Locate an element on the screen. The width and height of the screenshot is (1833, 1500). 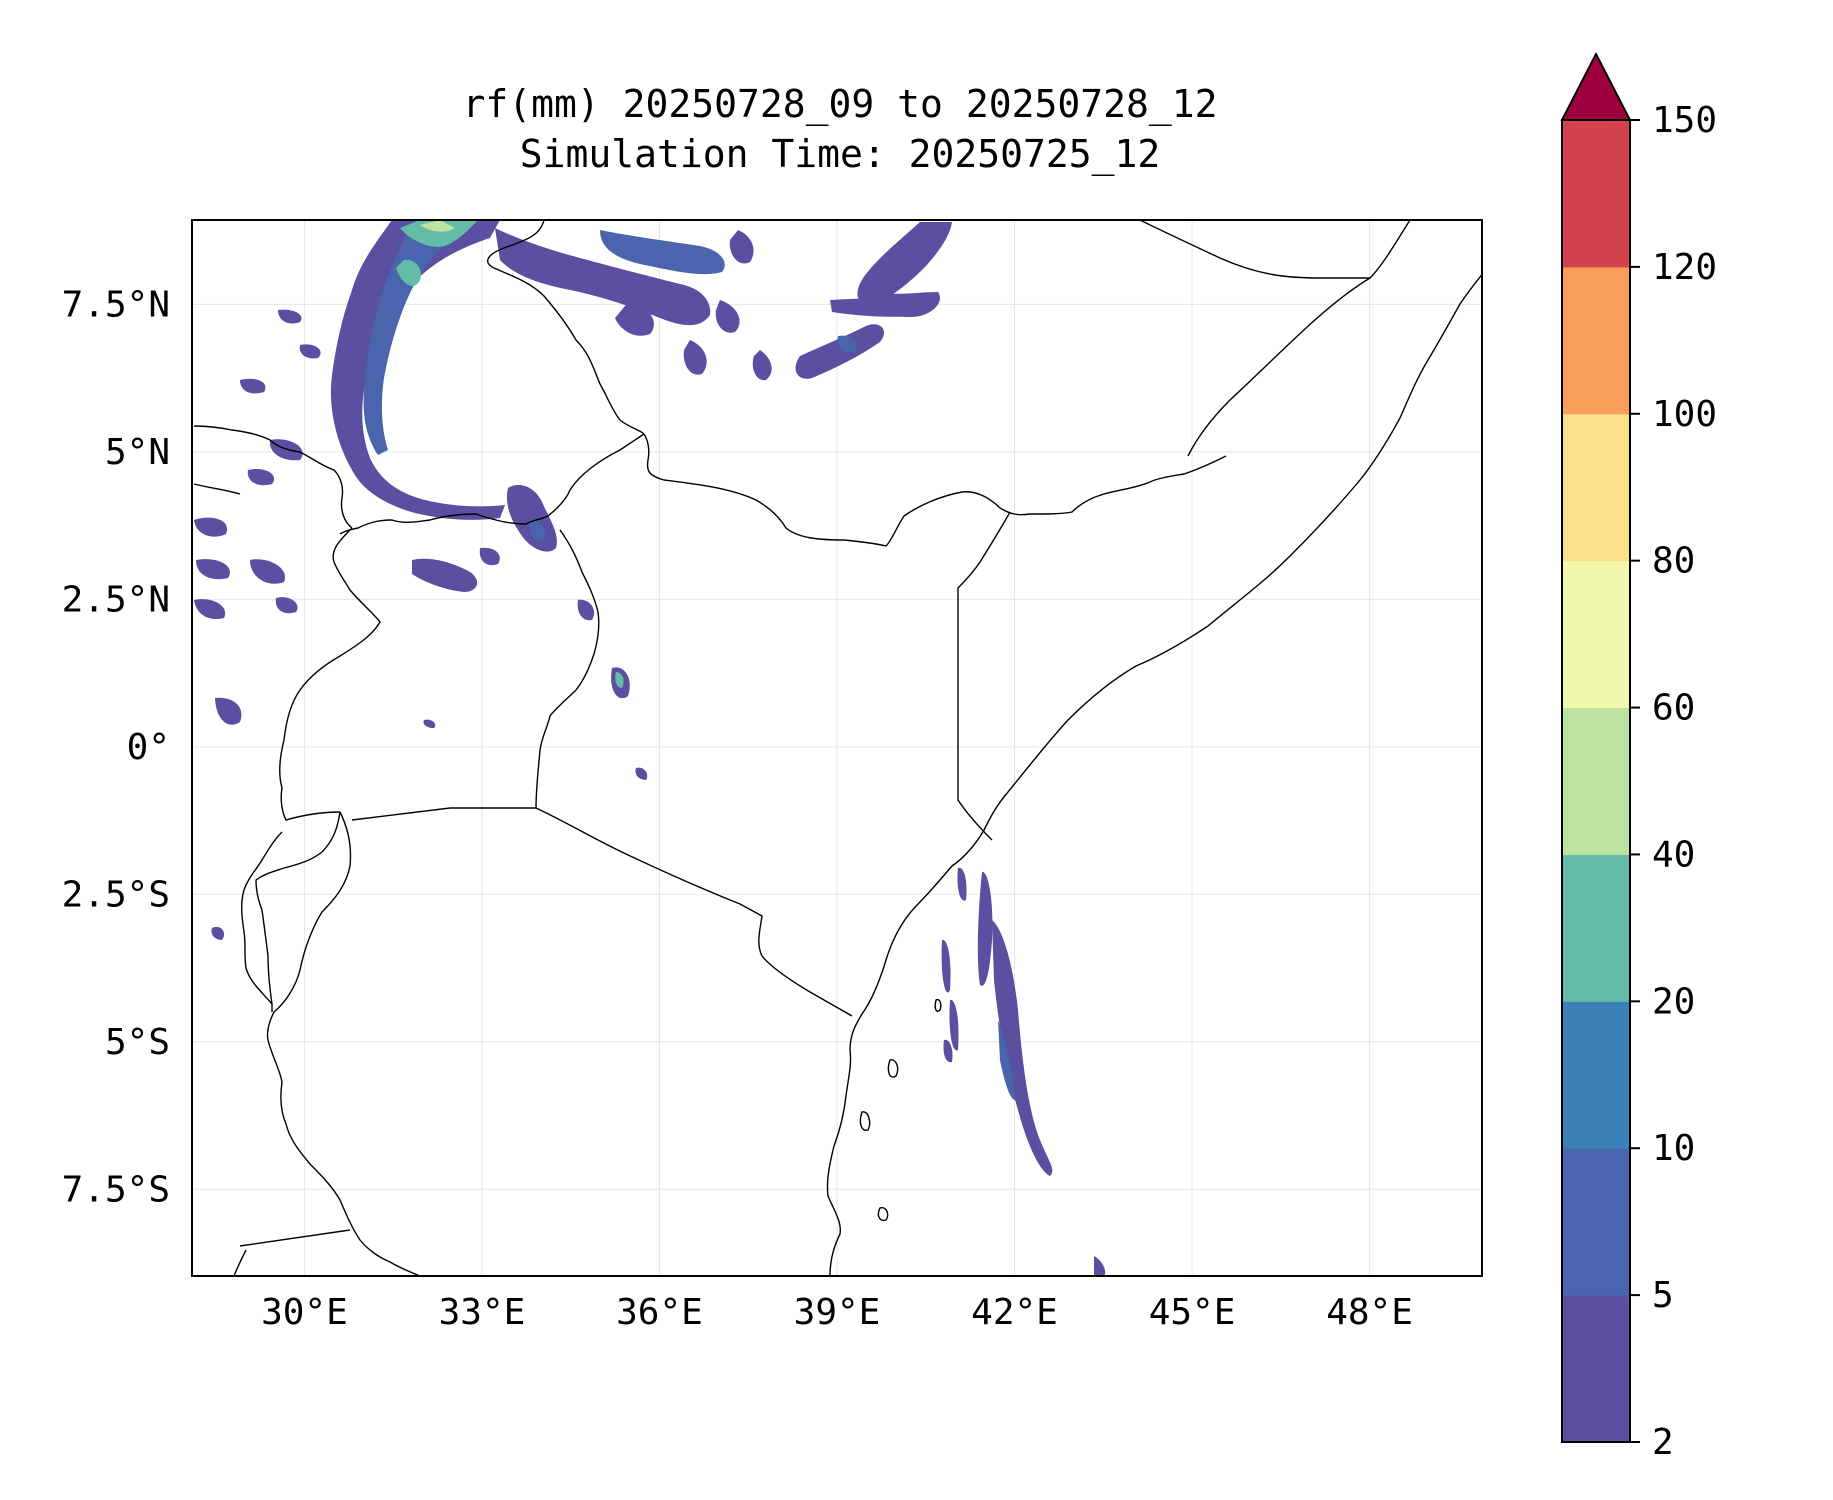
colorbar-frame is located at coordinates (1596, 781).